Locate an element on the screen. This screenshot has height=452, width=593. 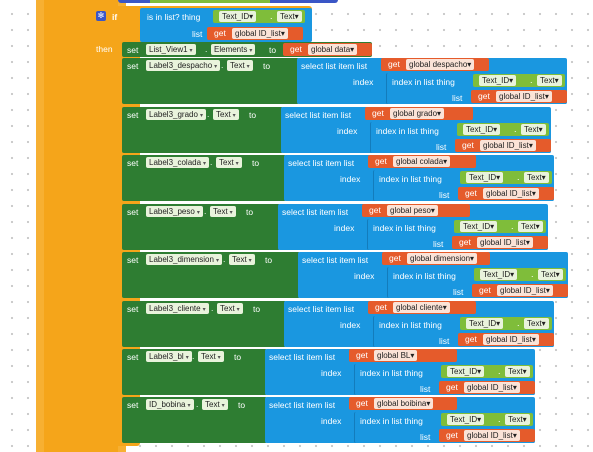
variable-dropdown: global dimension▾ is located at coordinates (442, 258).